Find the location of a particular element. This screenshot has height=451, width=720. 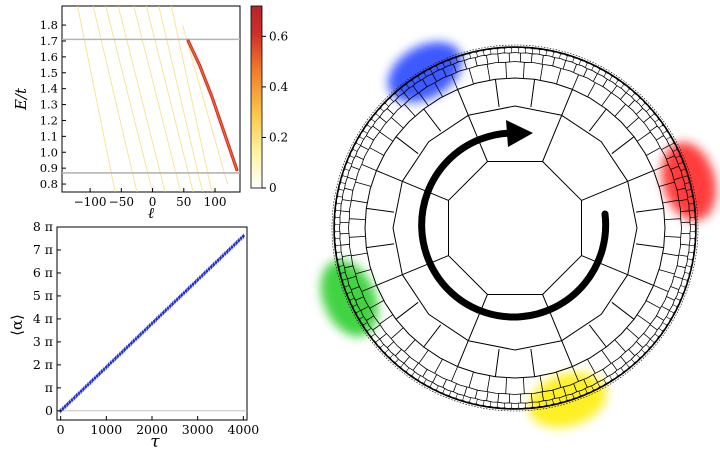

colorbar-tick-label-3: 0.6 is located at coordinates (278, 36).